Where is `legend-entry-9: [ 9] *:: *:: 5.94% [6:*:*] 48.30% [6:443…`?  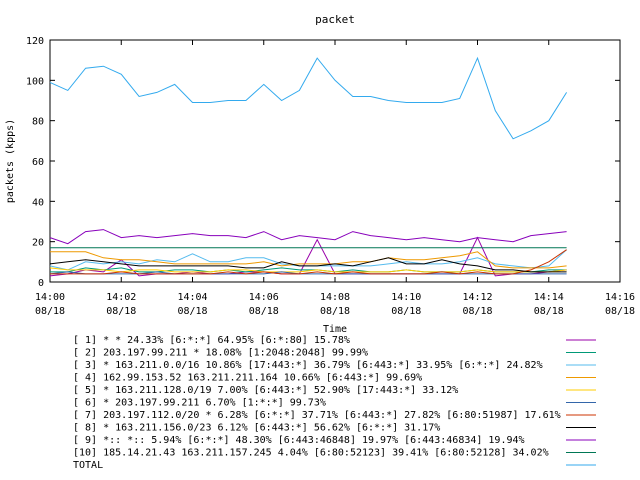
legend-entry-9: [ 9] *:: *:: 5.94% [6:*:*] 48.30% [6:443… is located at coordinates (299, 440).